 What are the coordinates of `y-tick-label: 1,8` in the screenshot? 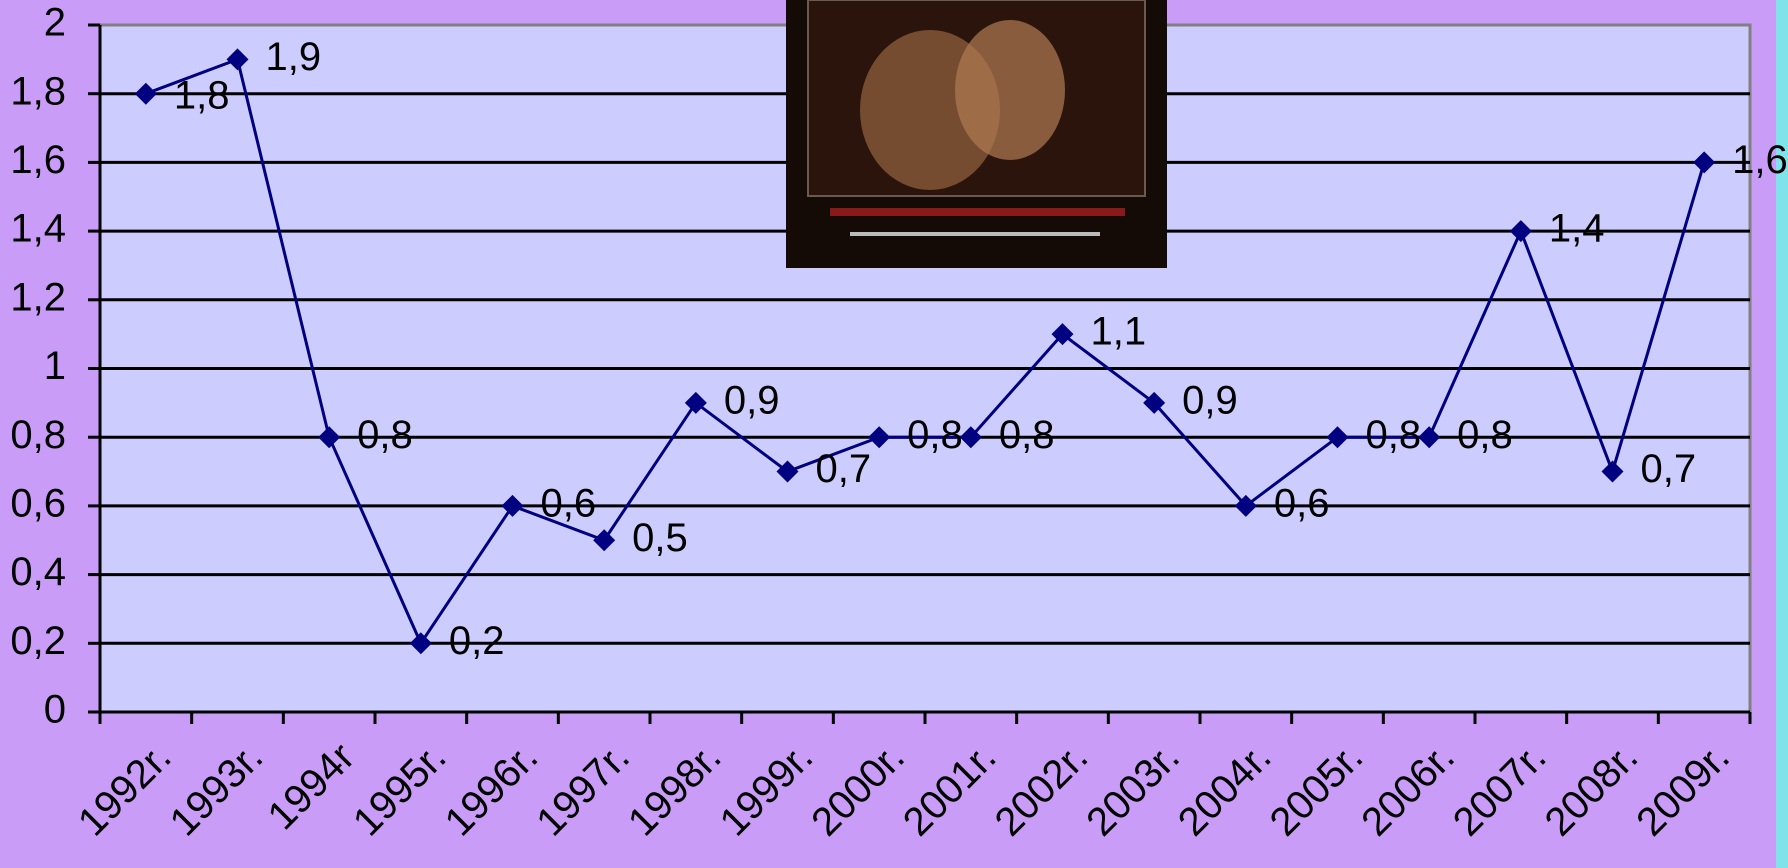 It's located at (38, 91).